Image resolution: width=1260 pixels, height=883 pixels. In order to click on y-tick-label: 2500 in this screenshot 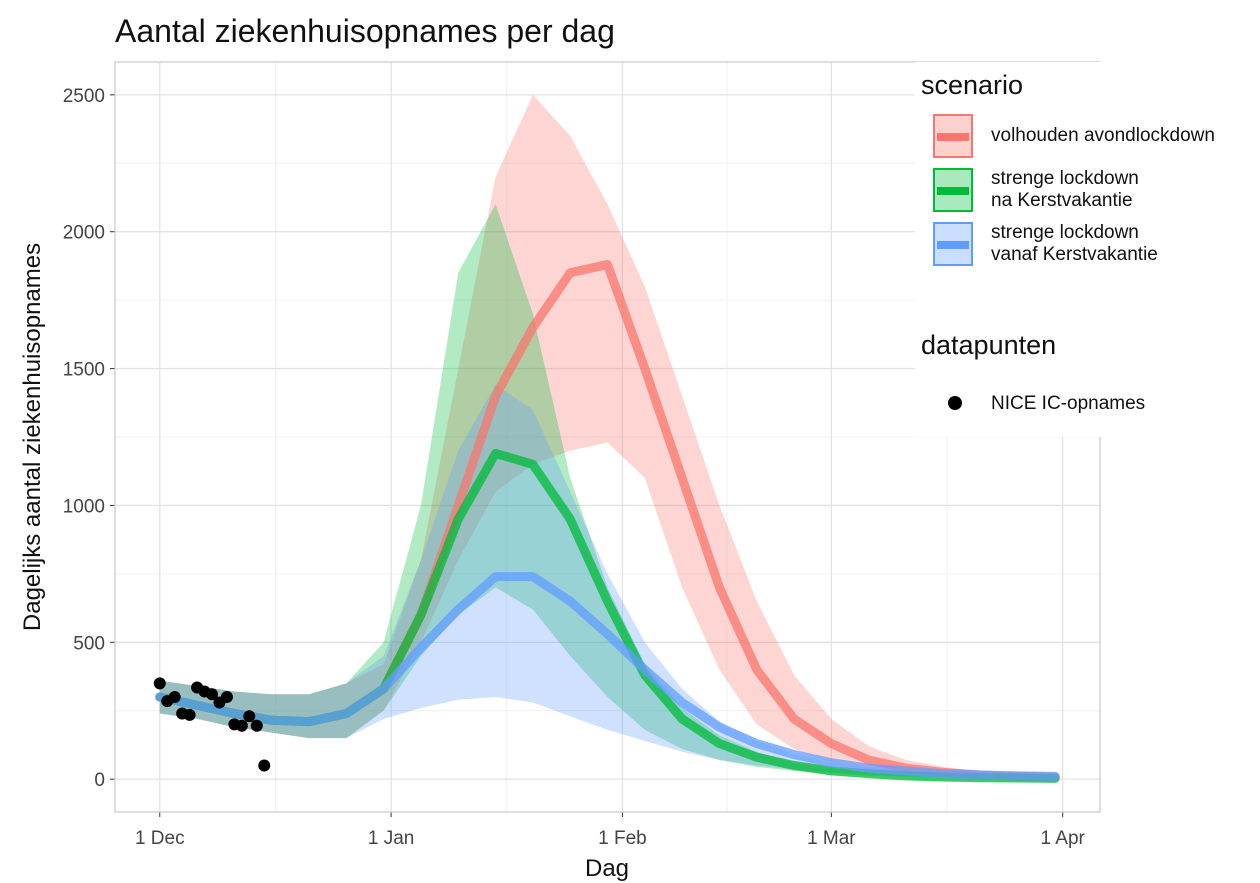, I will do `click(84, 96)`.